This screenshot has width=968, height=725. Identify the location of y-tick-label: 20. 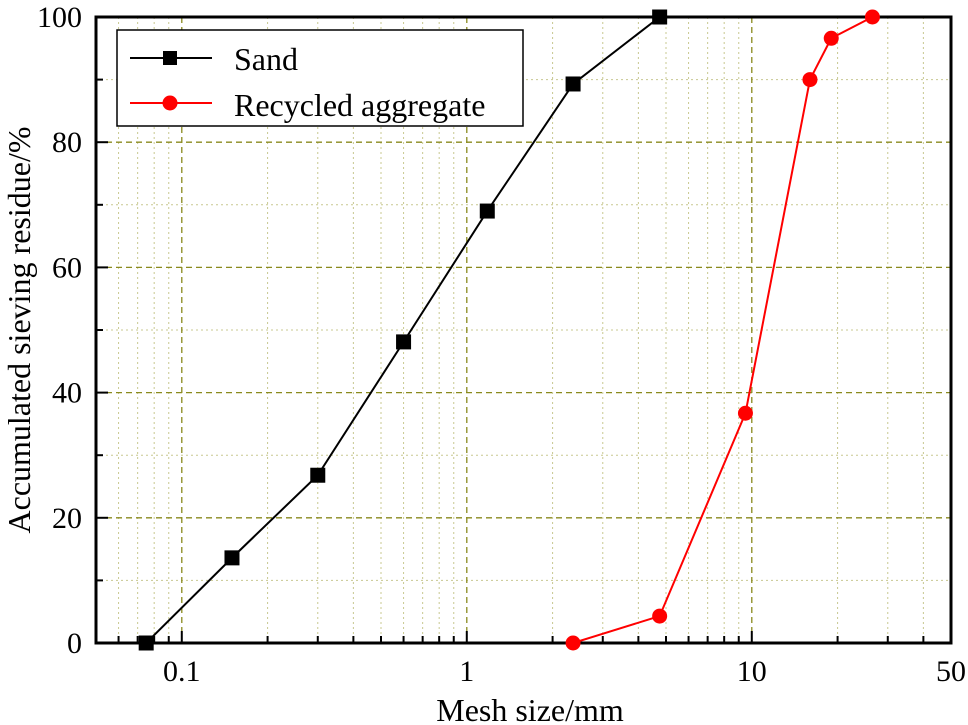
(67, 518).